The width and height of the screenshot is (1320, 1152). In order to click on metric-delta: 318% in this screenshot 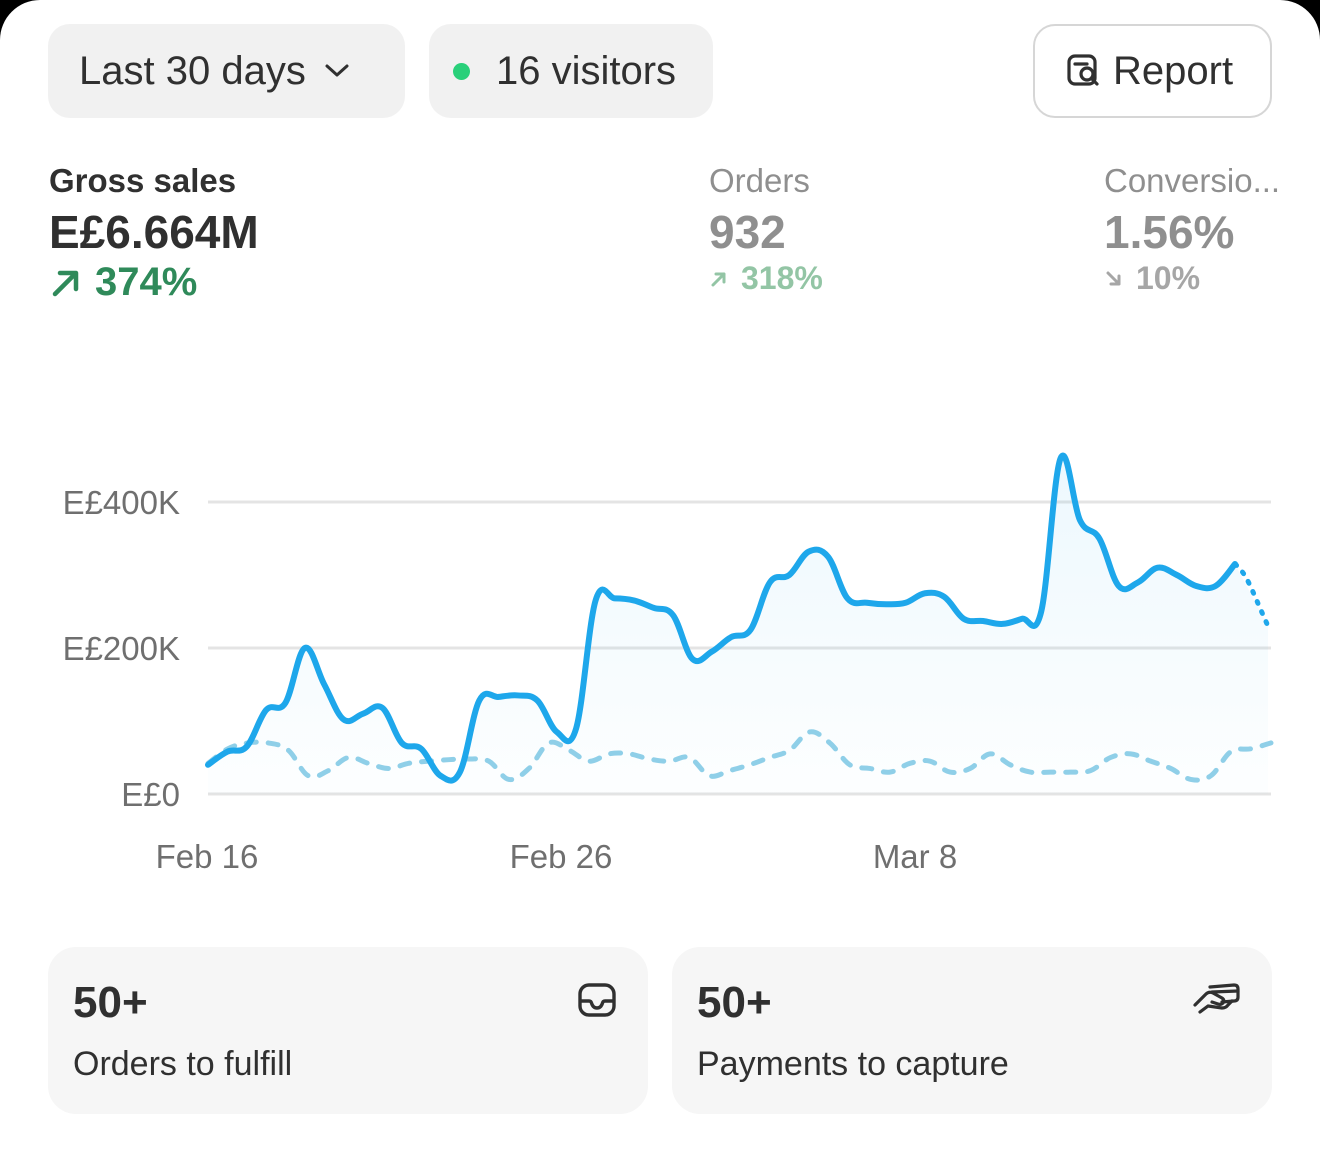, I will do `click(766, 278)`.